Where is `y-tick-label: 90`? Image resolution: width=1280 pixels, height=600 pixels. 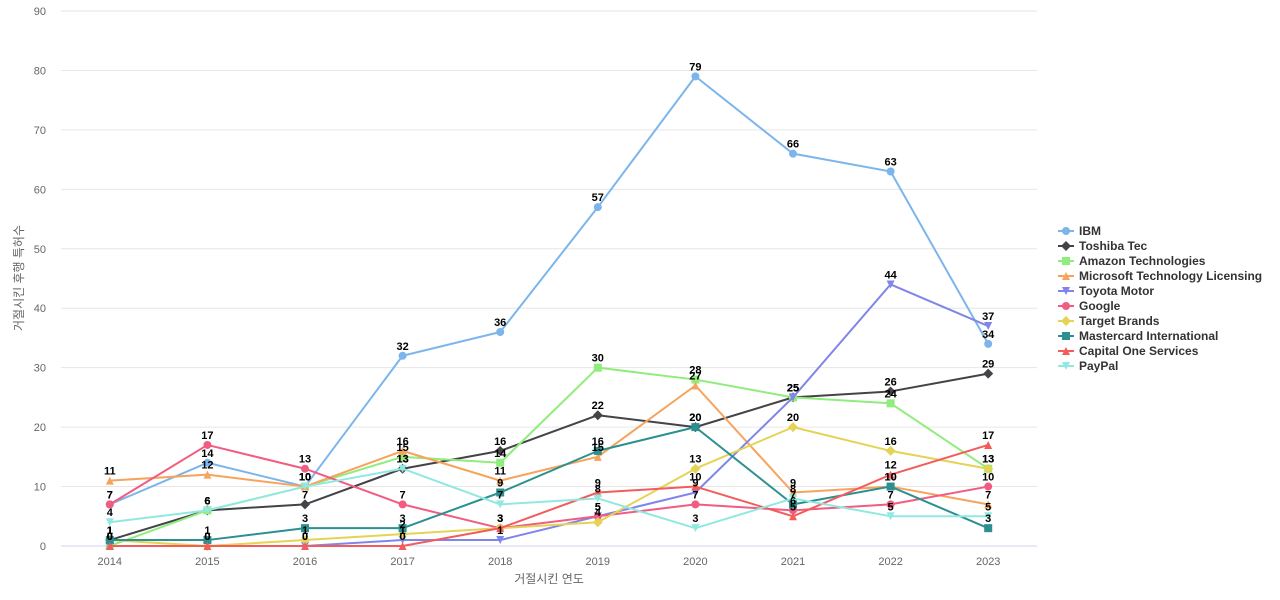
y-tick-label: 90 is located at coordinates (40, 12).